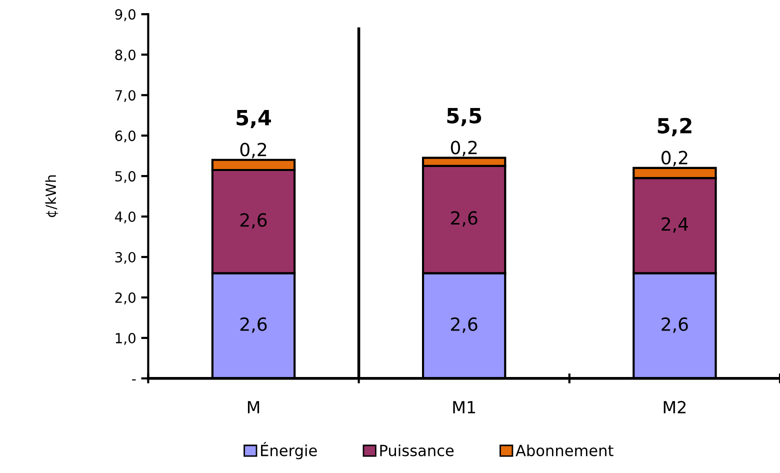 The image size is (780, 473). Describe the element at coordinates (464, 407) in the screenshot. I see `x-tick-label: M1` at that location.